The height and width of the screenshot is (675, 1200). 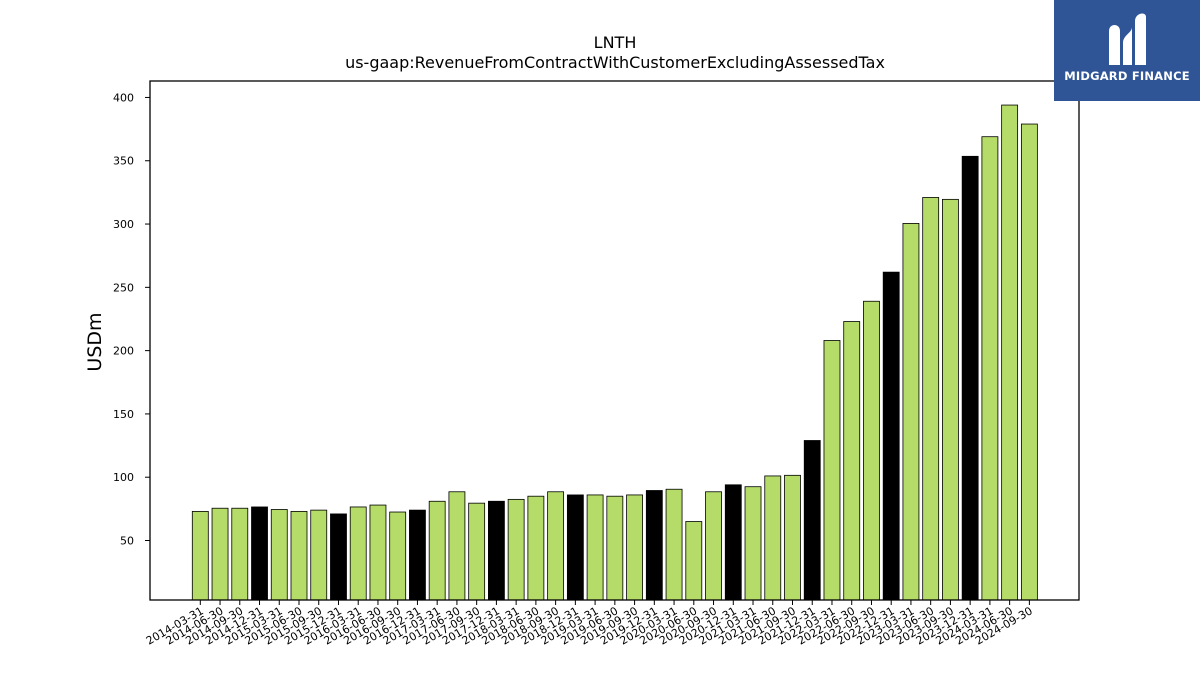 I want to click on midgard-finance-logo: MIDGARD FINANCE, so click(x=1127, y=50).